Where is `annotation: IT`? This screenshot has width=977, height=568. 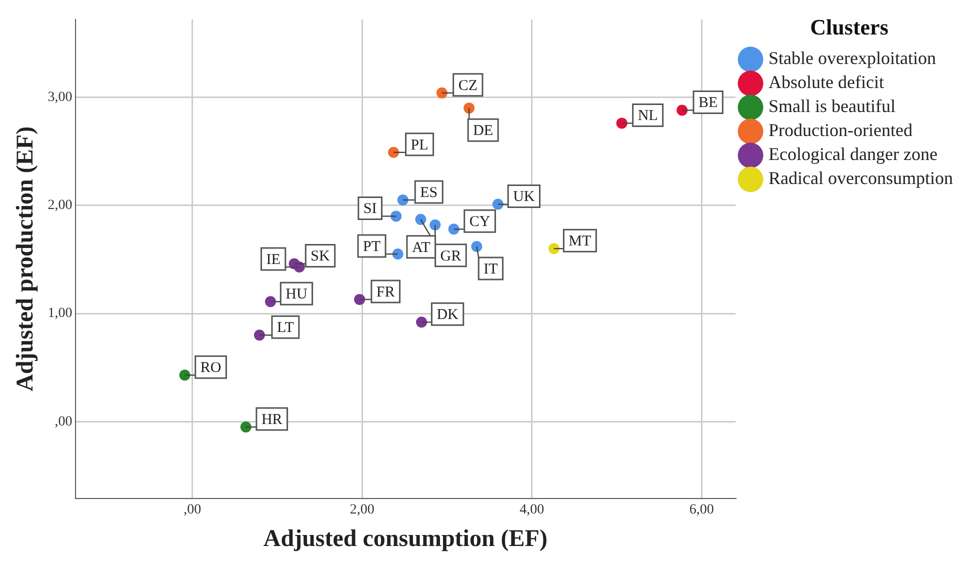
annotation: IT is located at coordinates (491, 269).